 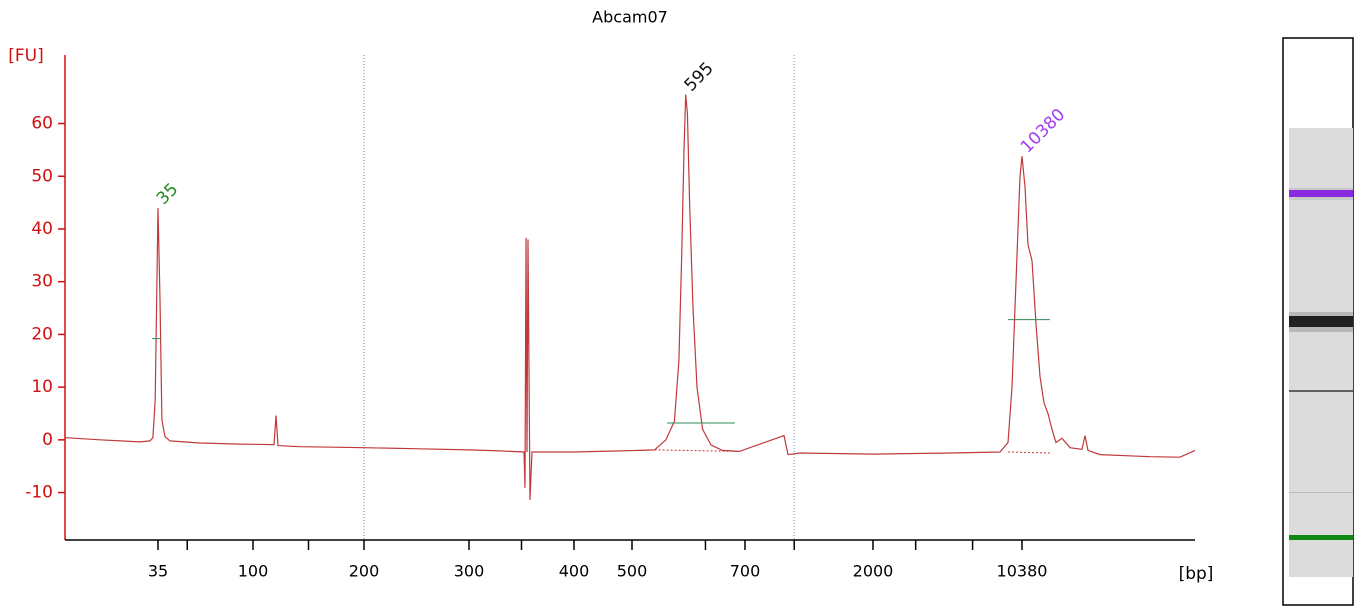 What do you see at coordinates (42, 176) in the screenshot?
I see `y-tick-label: 50` at bounding box center [42, 176].